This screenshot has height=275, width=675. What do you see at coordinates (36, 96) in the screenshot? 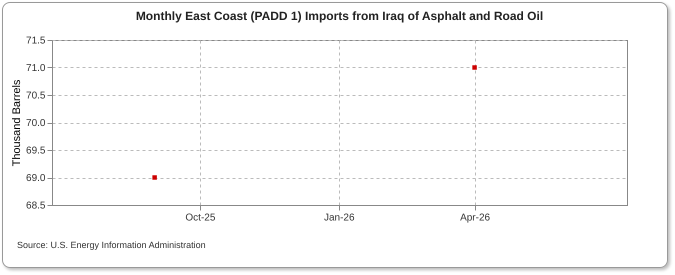
I see `y-tick-label: 70.5` at bounding box center [36, 96].